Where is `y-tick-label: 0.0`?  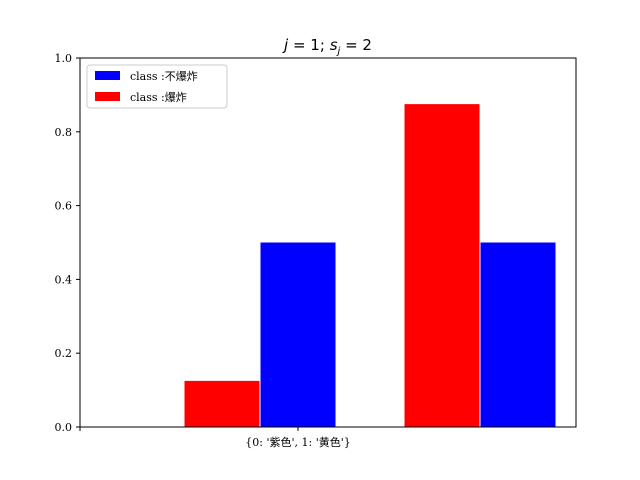 y-tick-label: 0.0 is located at coordinates (64, 427).